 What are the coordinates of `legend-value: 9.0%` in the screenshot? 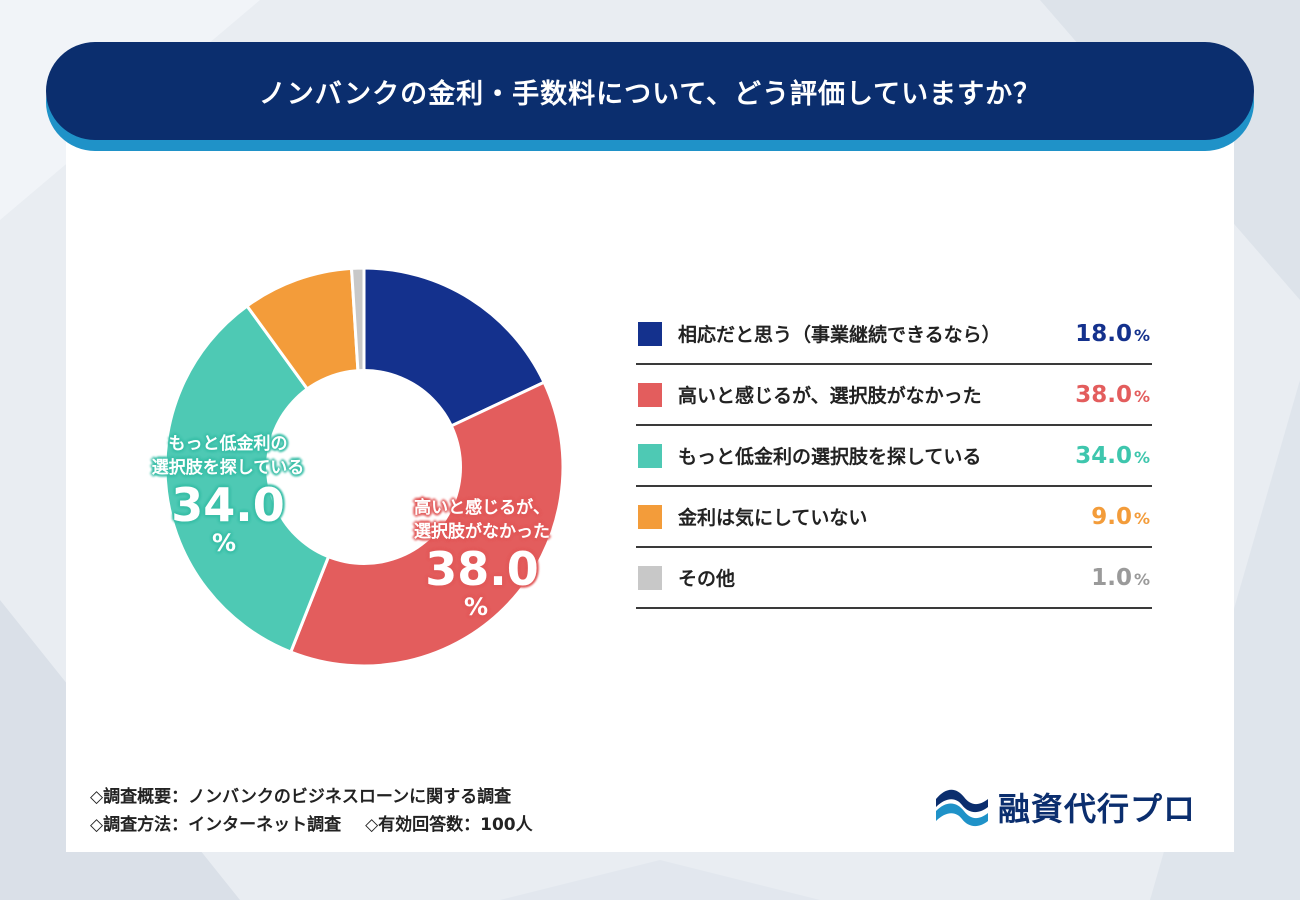 It's located at (1120, 517).